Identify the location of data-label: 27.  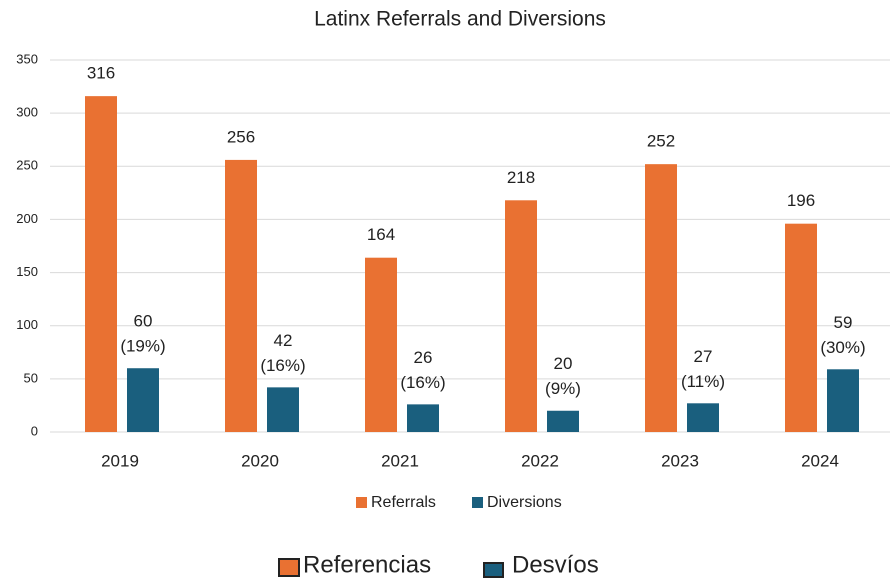
(703, 356).